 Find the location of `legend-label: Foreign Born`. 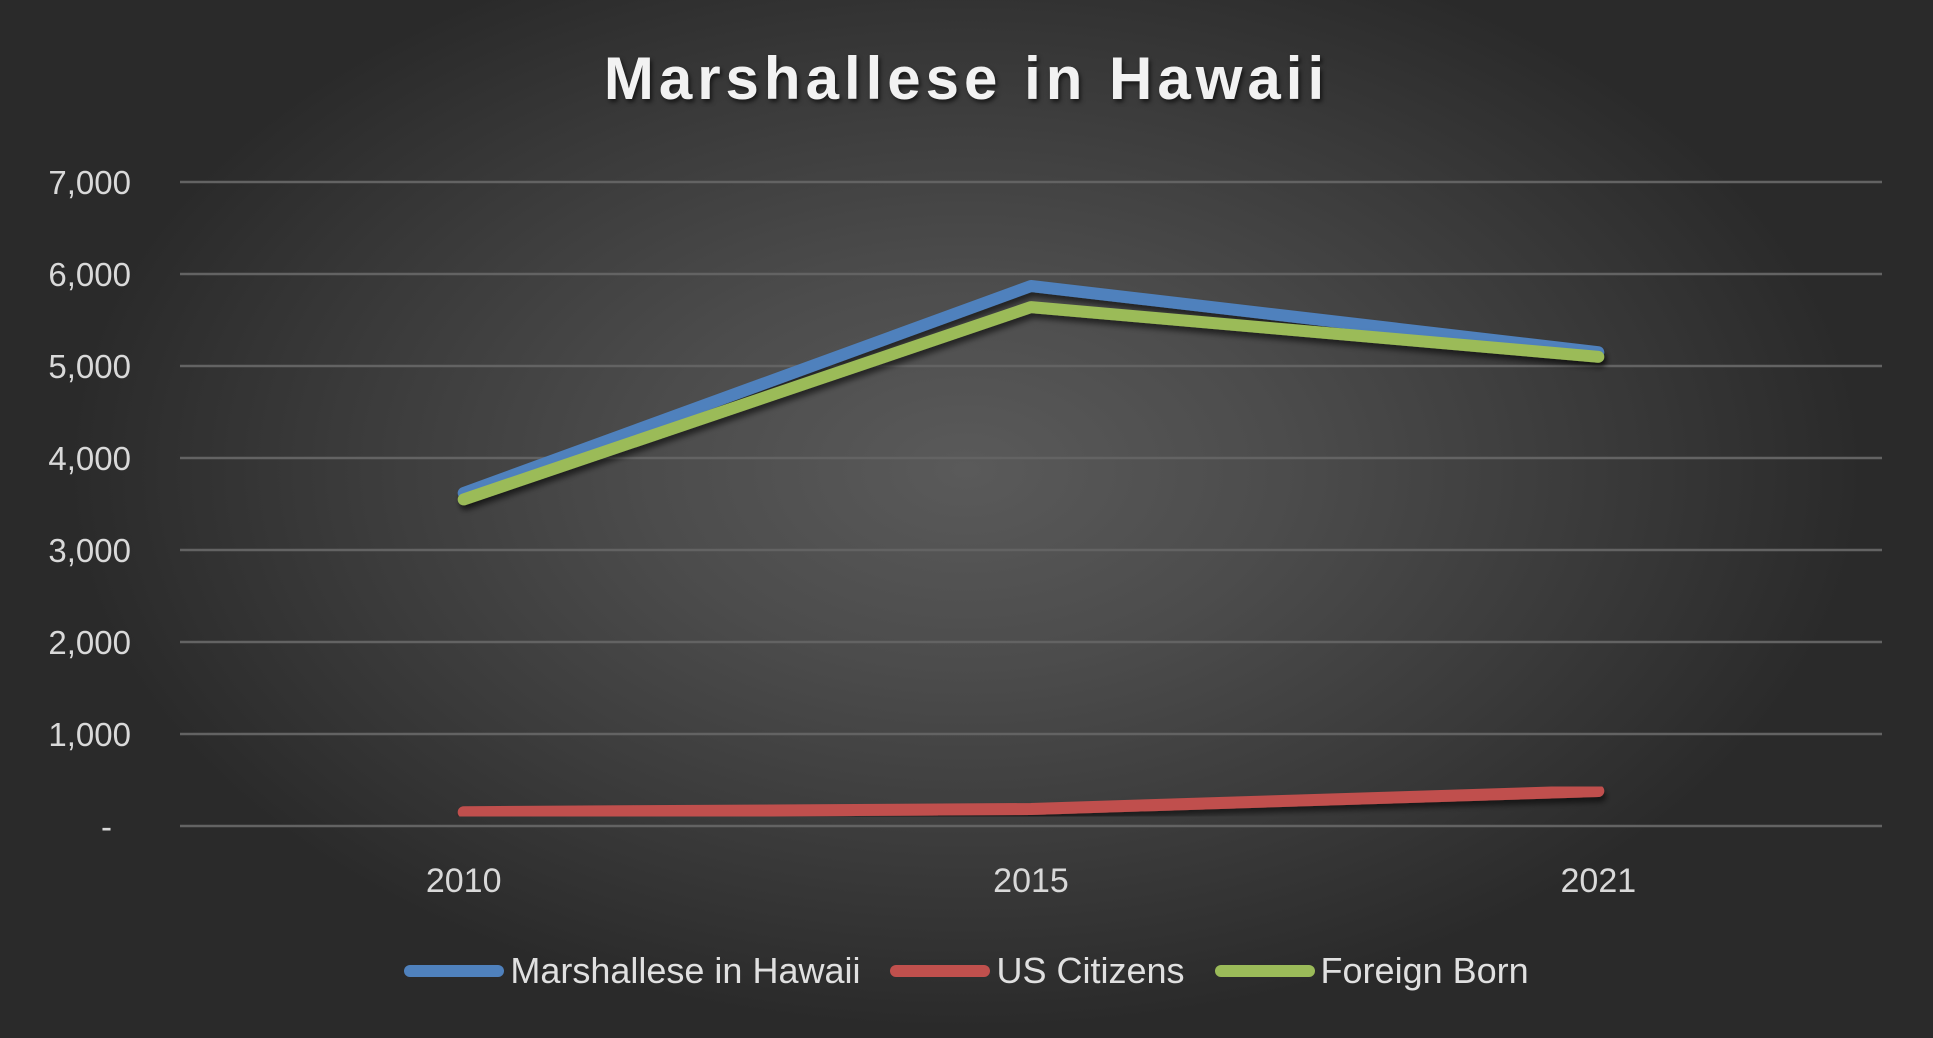

legend-label: Foreign Born is located at coordinates (1424, 970).